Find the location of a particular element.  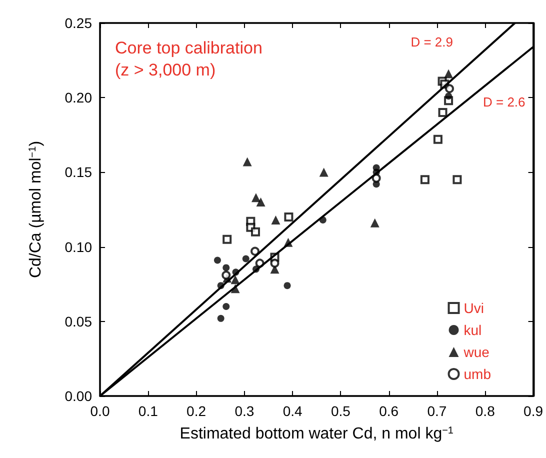

x-tick-label: 0.2 is located at coordinates (196, 411).